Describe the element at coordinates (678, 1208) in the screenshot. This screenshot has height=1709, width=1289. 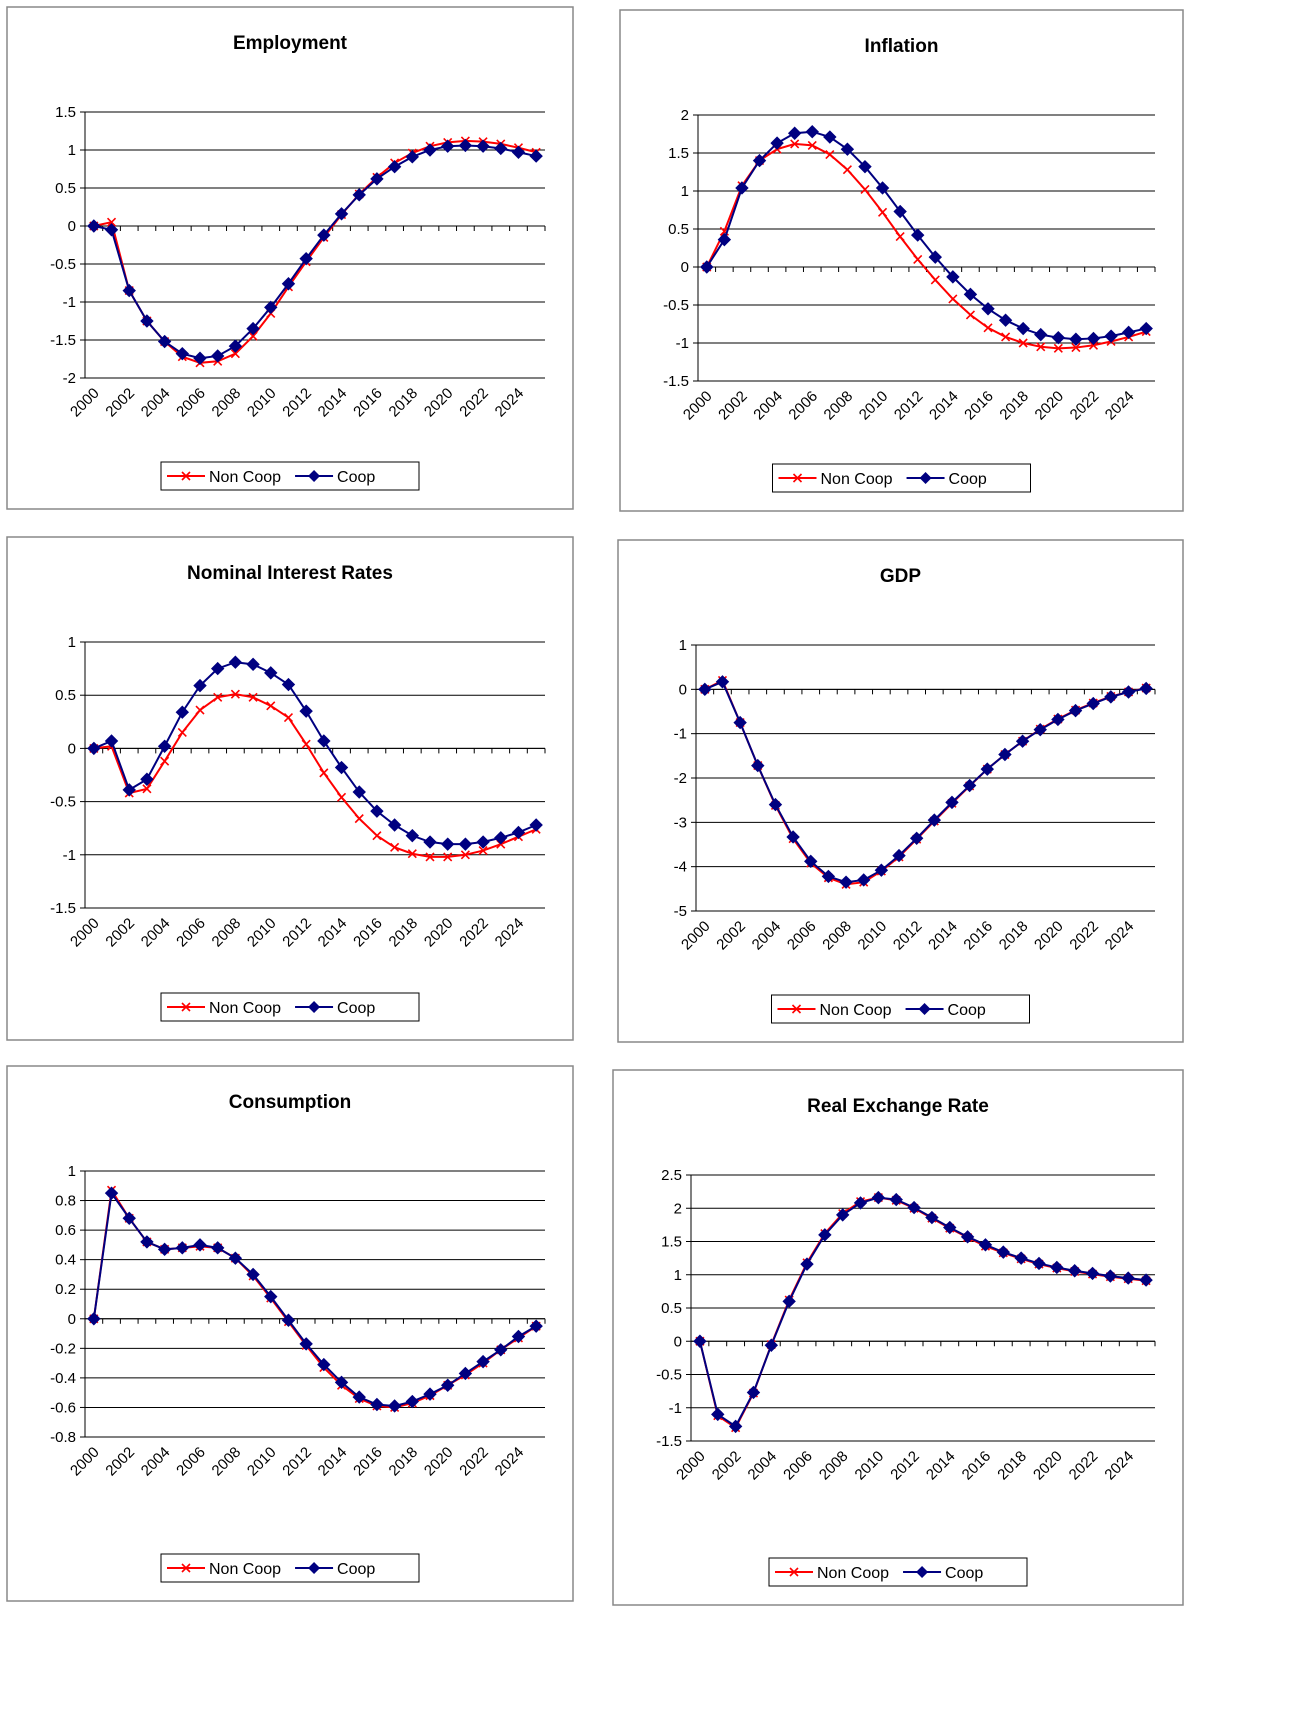
I see `y-tick-label: 2` at that location.